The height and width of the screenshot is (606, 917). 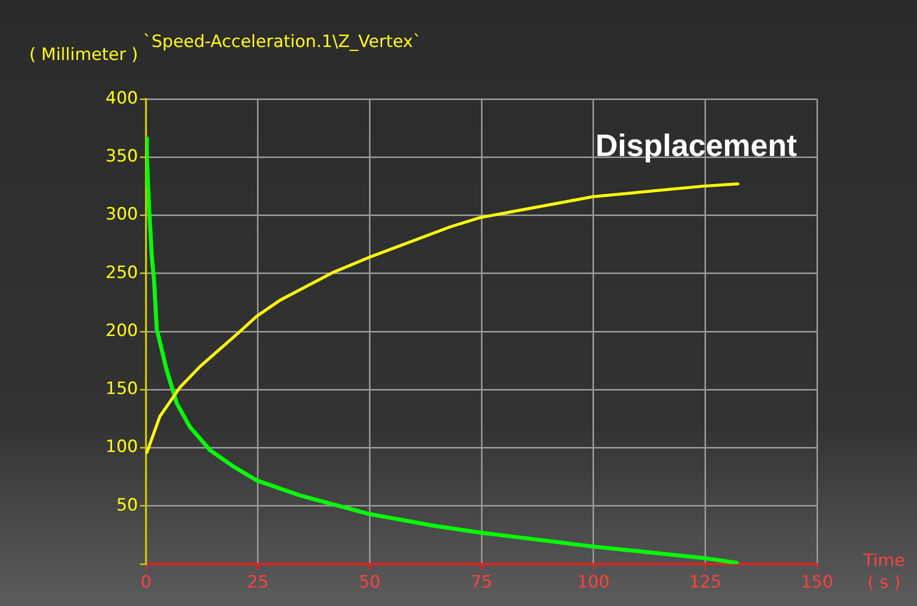 I want to click on x-tick-label: 75, so click(x=481, y=582).